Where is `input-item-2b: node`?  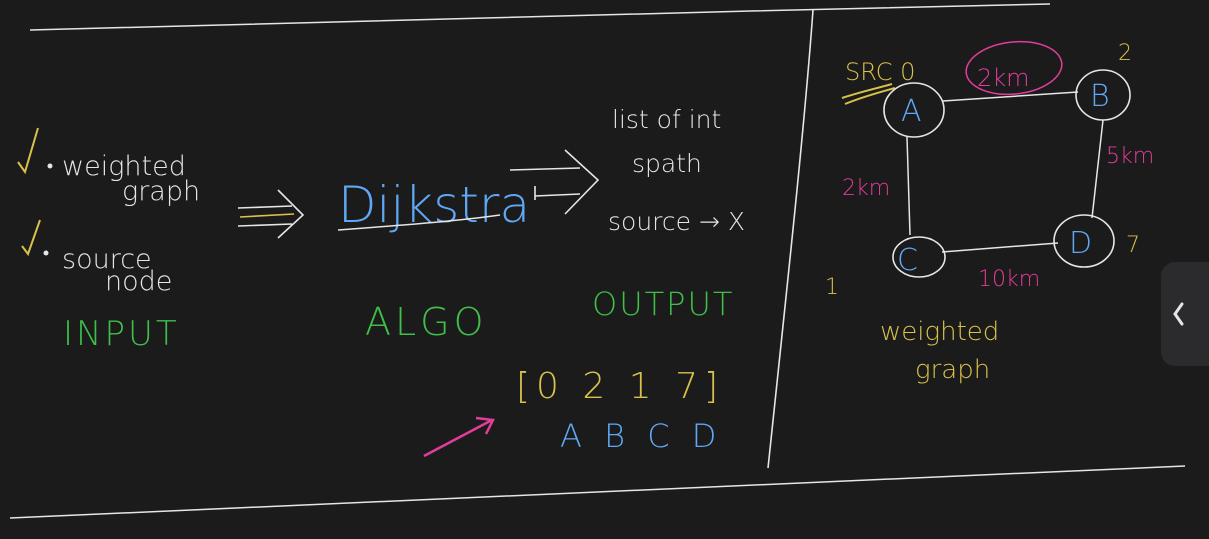
input-item-2b: node is located at coordinates (138, 281).